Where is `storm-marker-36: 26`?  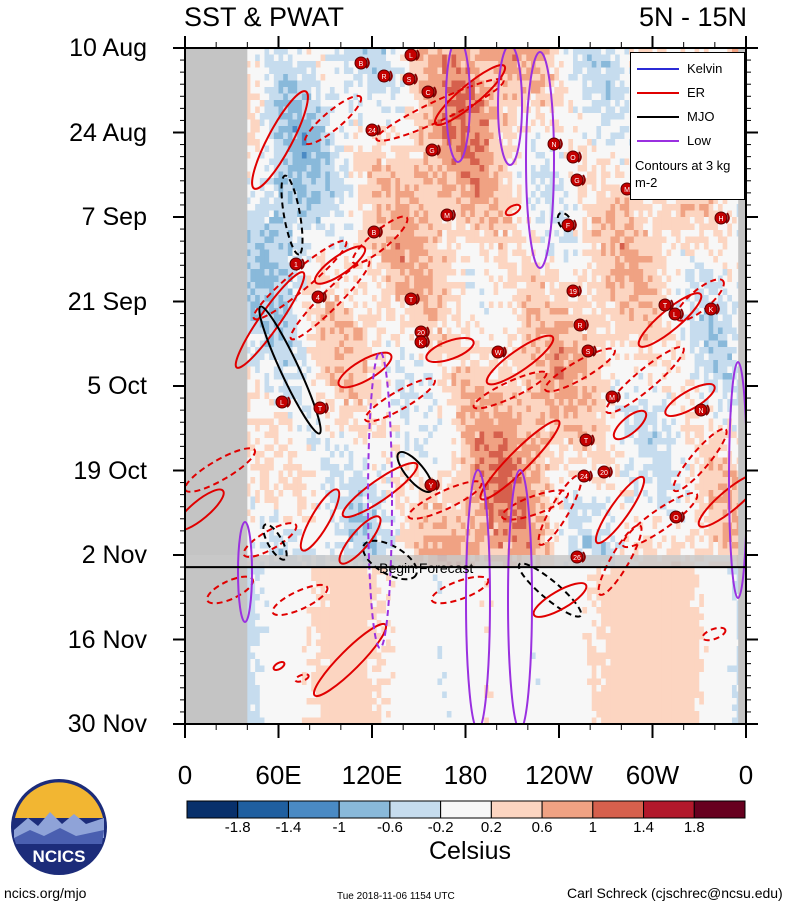
storm-marker-36: 26 is located at coordinates (578, 557).